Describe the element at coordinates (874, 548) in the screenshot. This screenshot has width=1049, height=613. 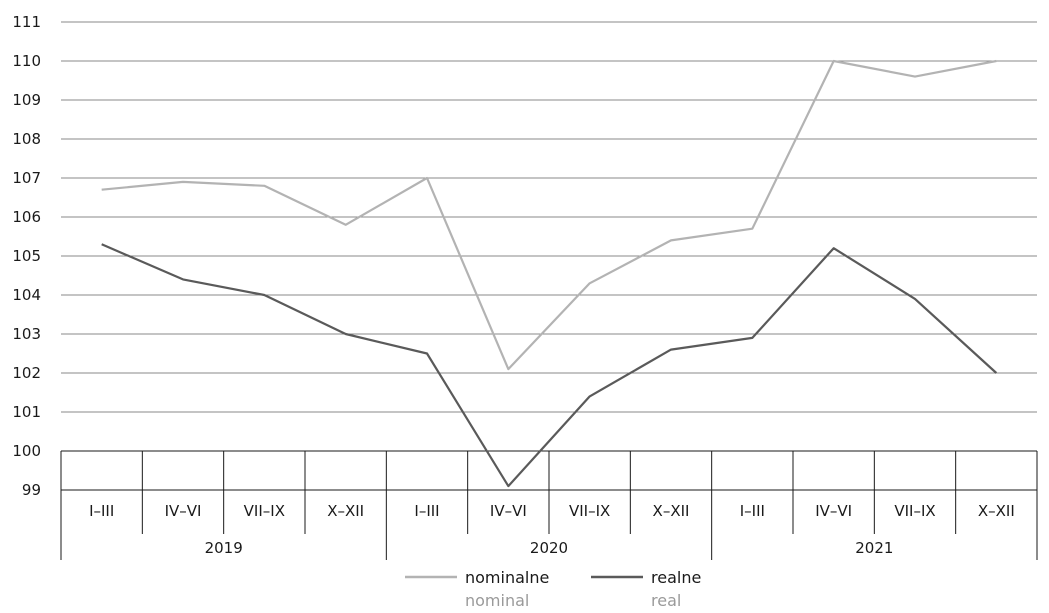
I see `x-year-label-2021: 2021` at that location.